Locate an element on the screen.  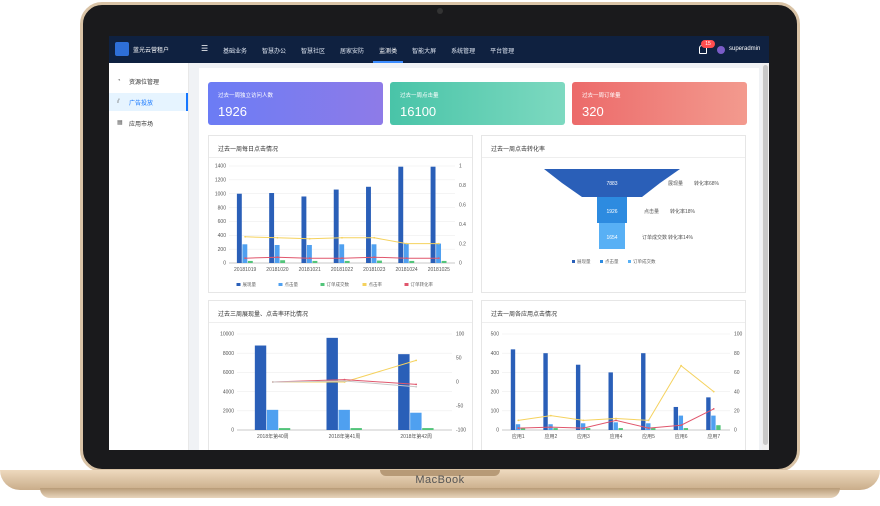
nav-item: 平台管理 is located at coordinates (502, 52).